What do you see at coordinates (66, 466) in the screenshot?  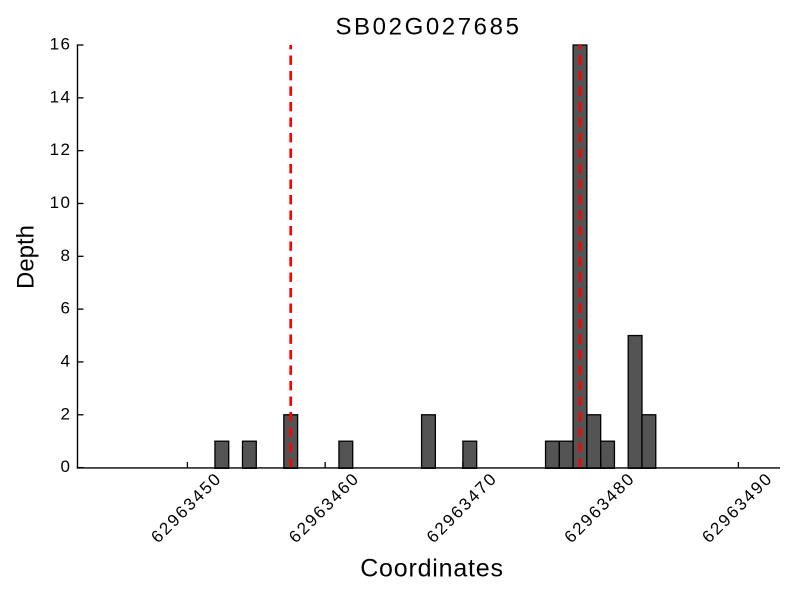 I see `svg-text: 0` at bounding box center [66, 466].